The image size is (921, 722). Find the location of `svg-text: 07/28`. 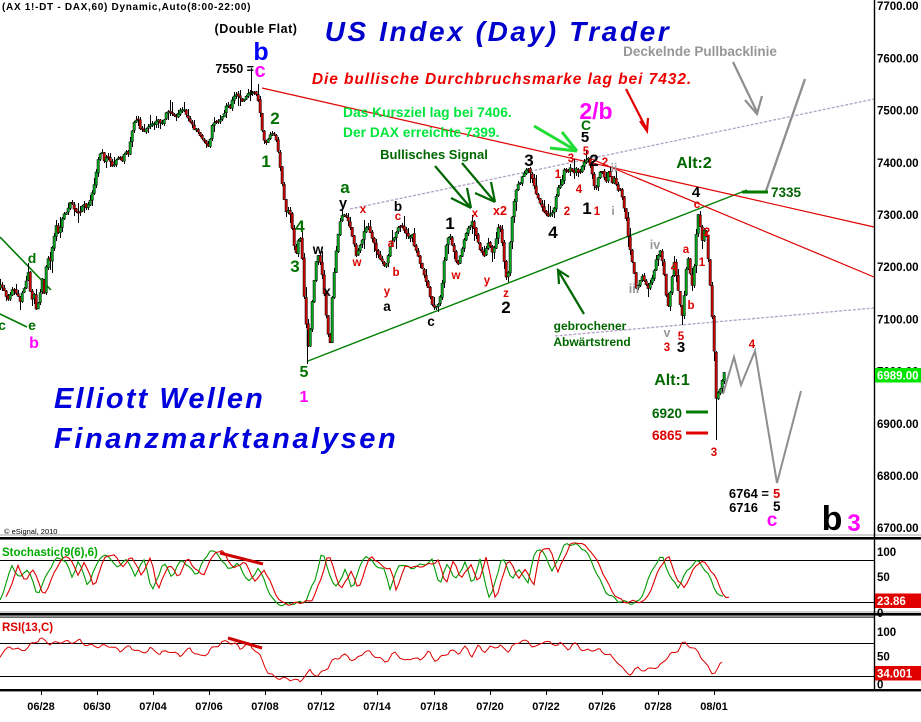

svg-text: 07/28 is located at coordinates (658, 707).